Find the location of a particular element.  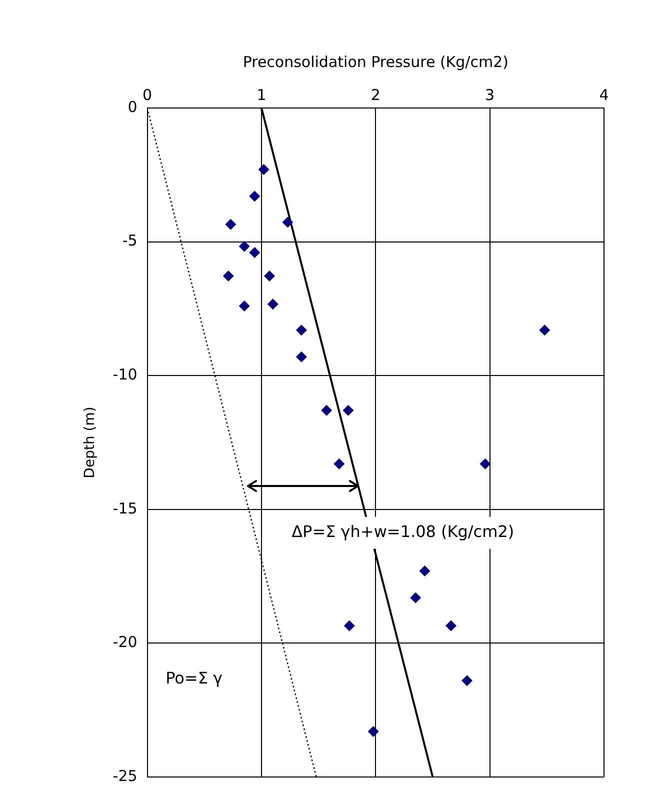

y-axis-title: Depth (m) is located at coordinates (90, 442).